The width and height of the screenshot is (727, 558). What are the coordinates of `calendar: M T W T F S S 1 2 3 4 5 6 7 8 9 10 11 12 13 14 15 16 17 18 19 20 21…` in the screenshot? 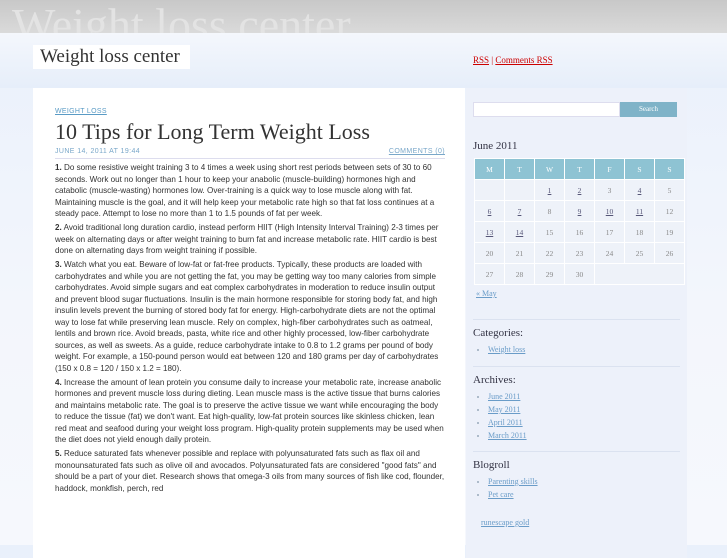 It's located at (579, 221).